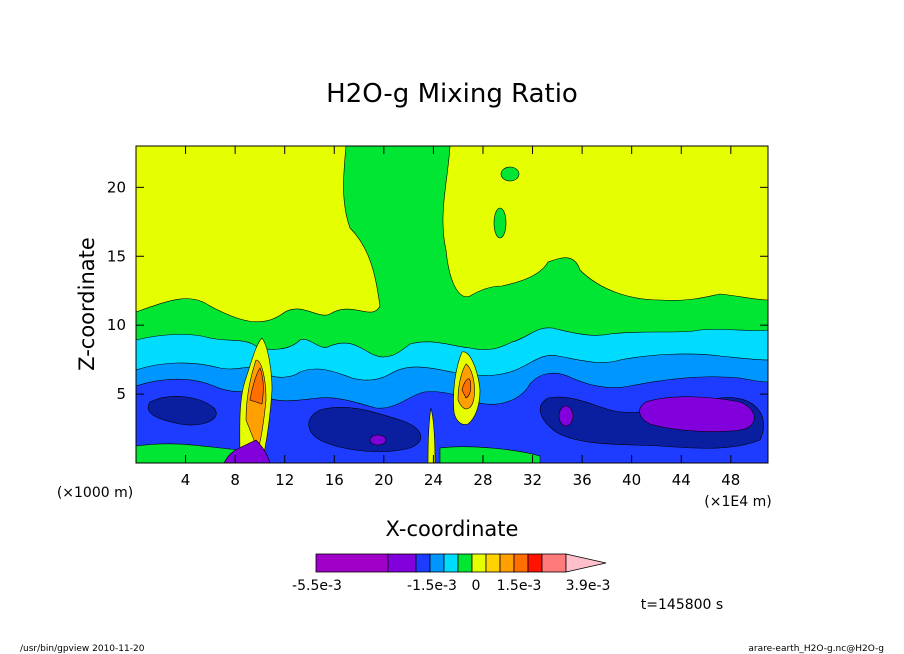  What do you see at coordinates (116, 187) in the screenshot?
I see `y-tick-label: 20` at bounding box center [116, 187].